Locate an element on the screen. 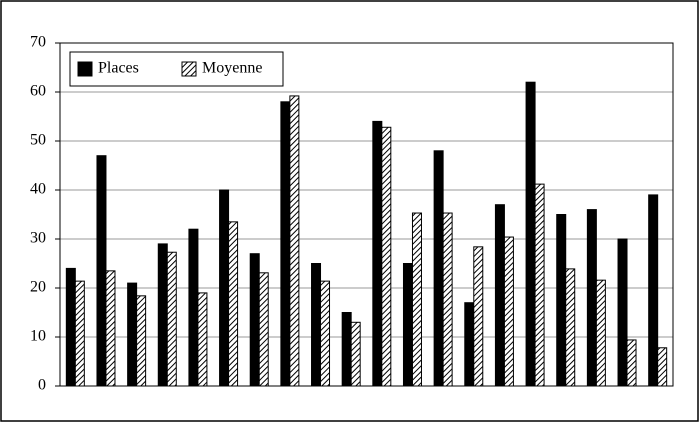 Image resolution: width=700 pixels, height=423 pixels. y-tick-label: 60 is located at coordinates (38, 91).